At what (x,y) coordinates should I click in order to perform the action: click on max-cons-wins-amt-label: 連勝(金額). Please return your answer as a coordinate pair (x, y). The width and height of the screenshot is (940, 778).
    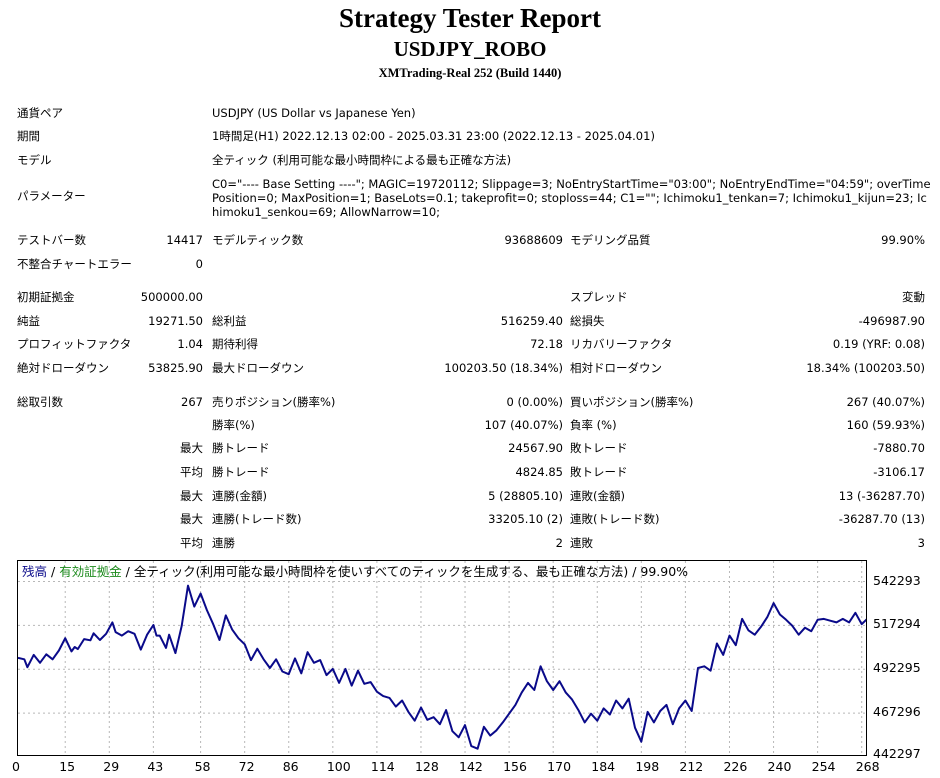
    Looking at the image, I should click on (239, 496).